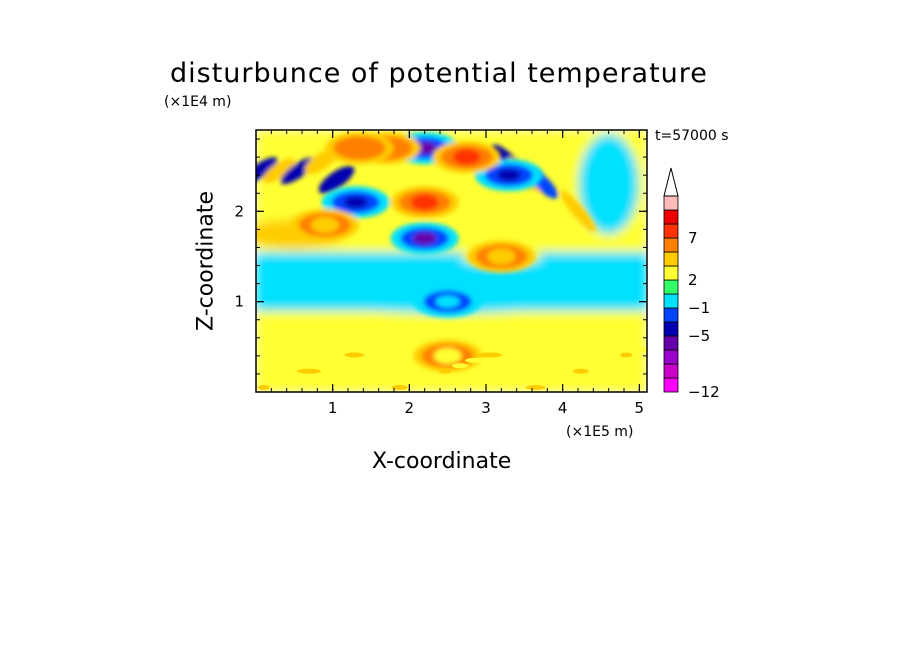 Image resolution: width=904 pixels, height=654 pixels. Describe the element at coordinates (699, 308) in the screenshot. I see `colorbar-tick-label: −1` at that location.